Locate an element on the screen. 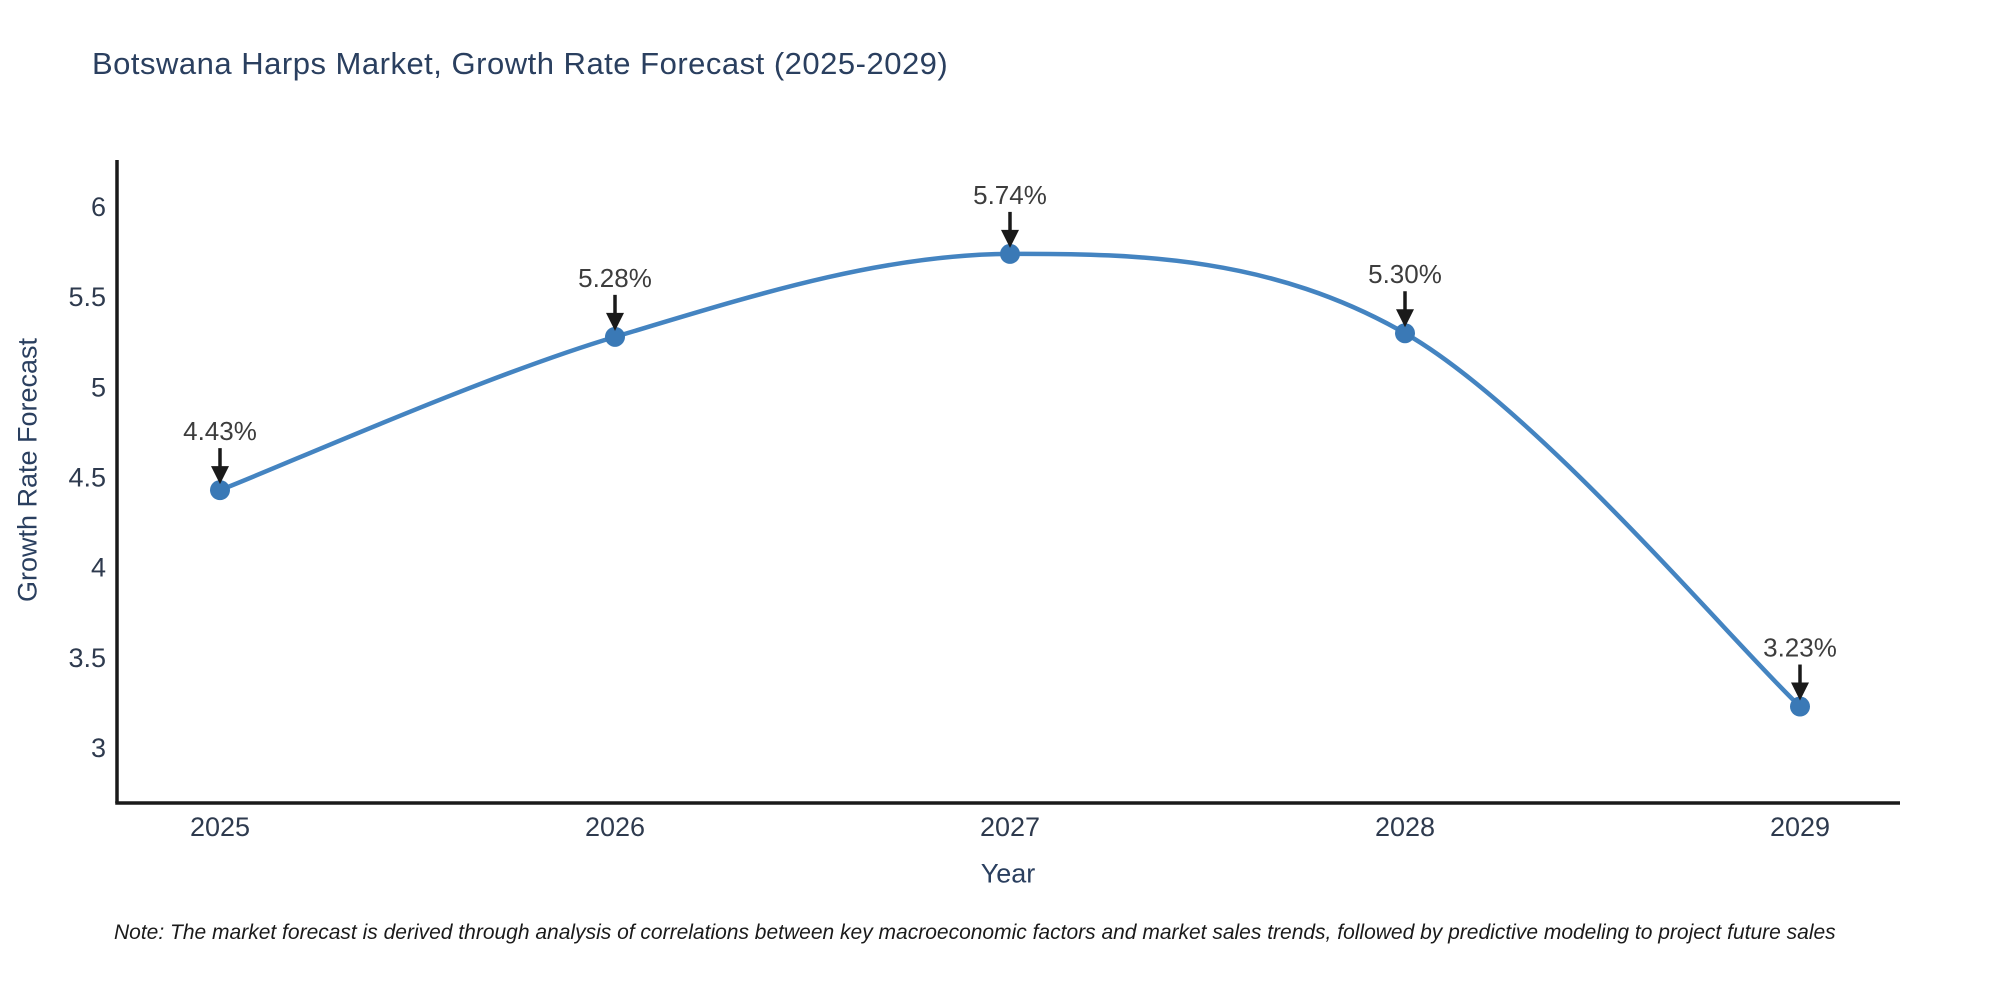 The height and width of the screenshot is (1000, 2000). data-label: 4.43% is located at coordinates (220, 431).